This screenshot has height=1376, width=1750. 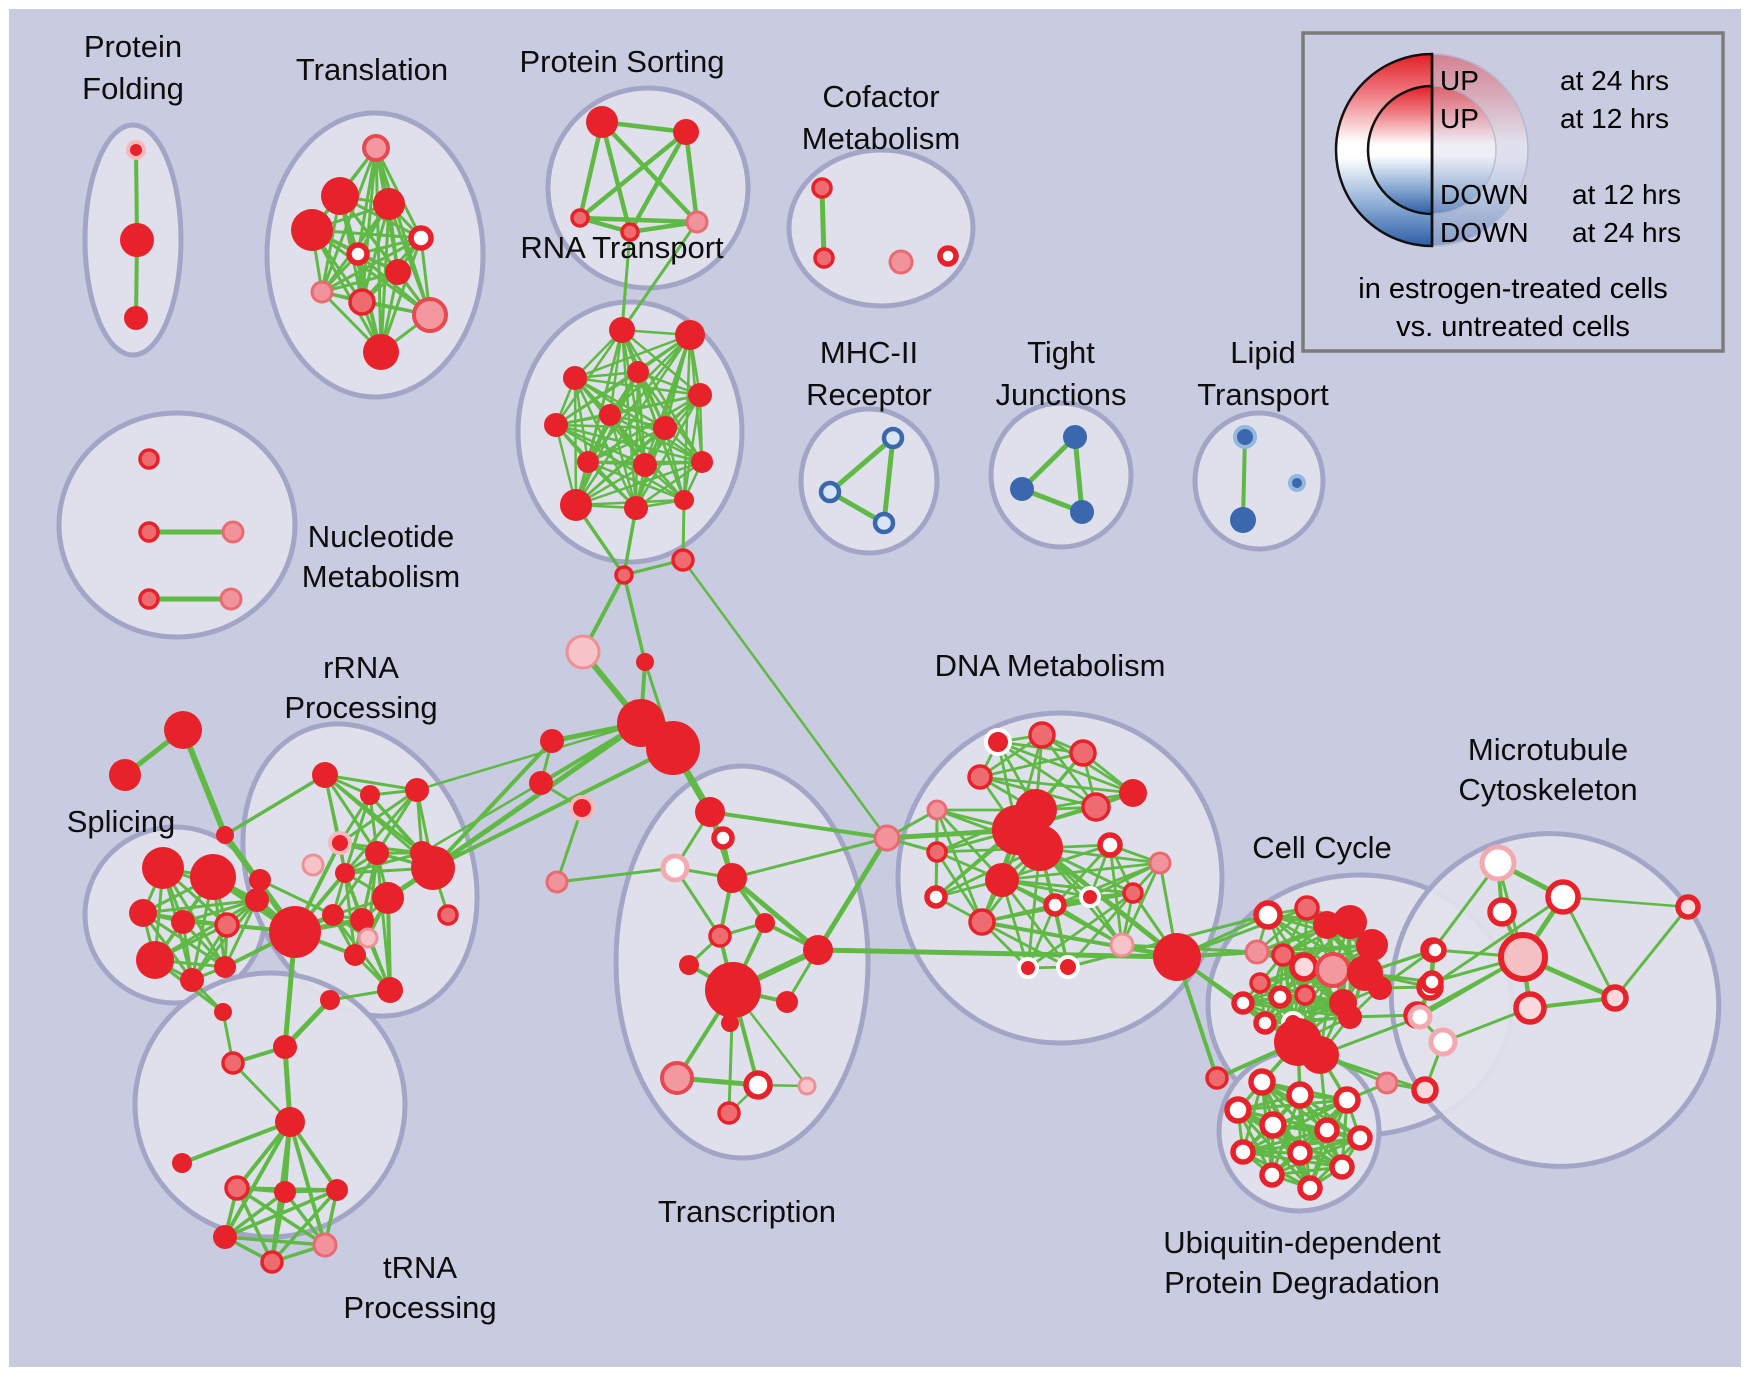 I want to click on node-t3, so click(x=732, y=878).